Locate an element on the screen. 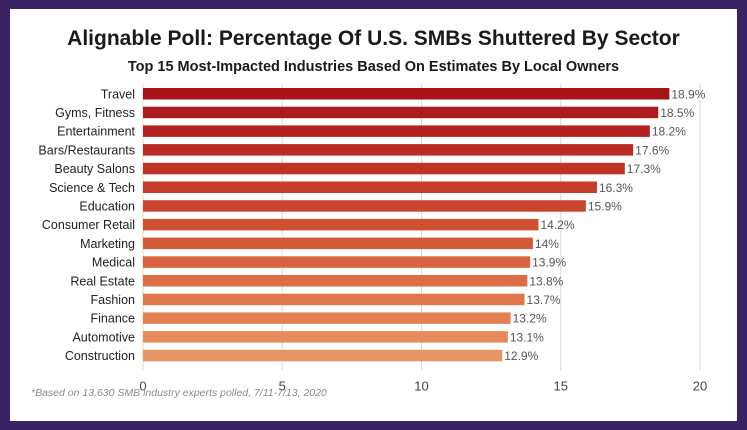  category-label: Science & Tech is located at coordinates (92, 188).